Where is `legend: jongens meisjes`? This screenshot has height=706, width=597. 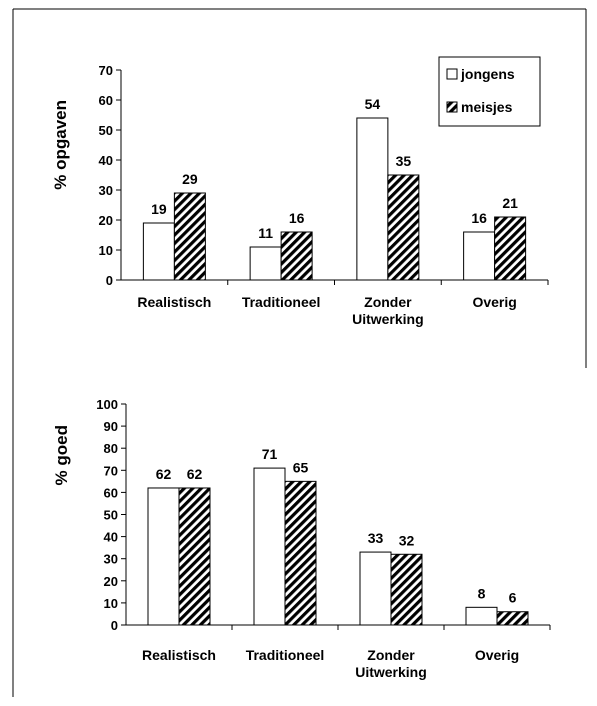 legend: jongens meisjes is located at coordinates (489, 91).